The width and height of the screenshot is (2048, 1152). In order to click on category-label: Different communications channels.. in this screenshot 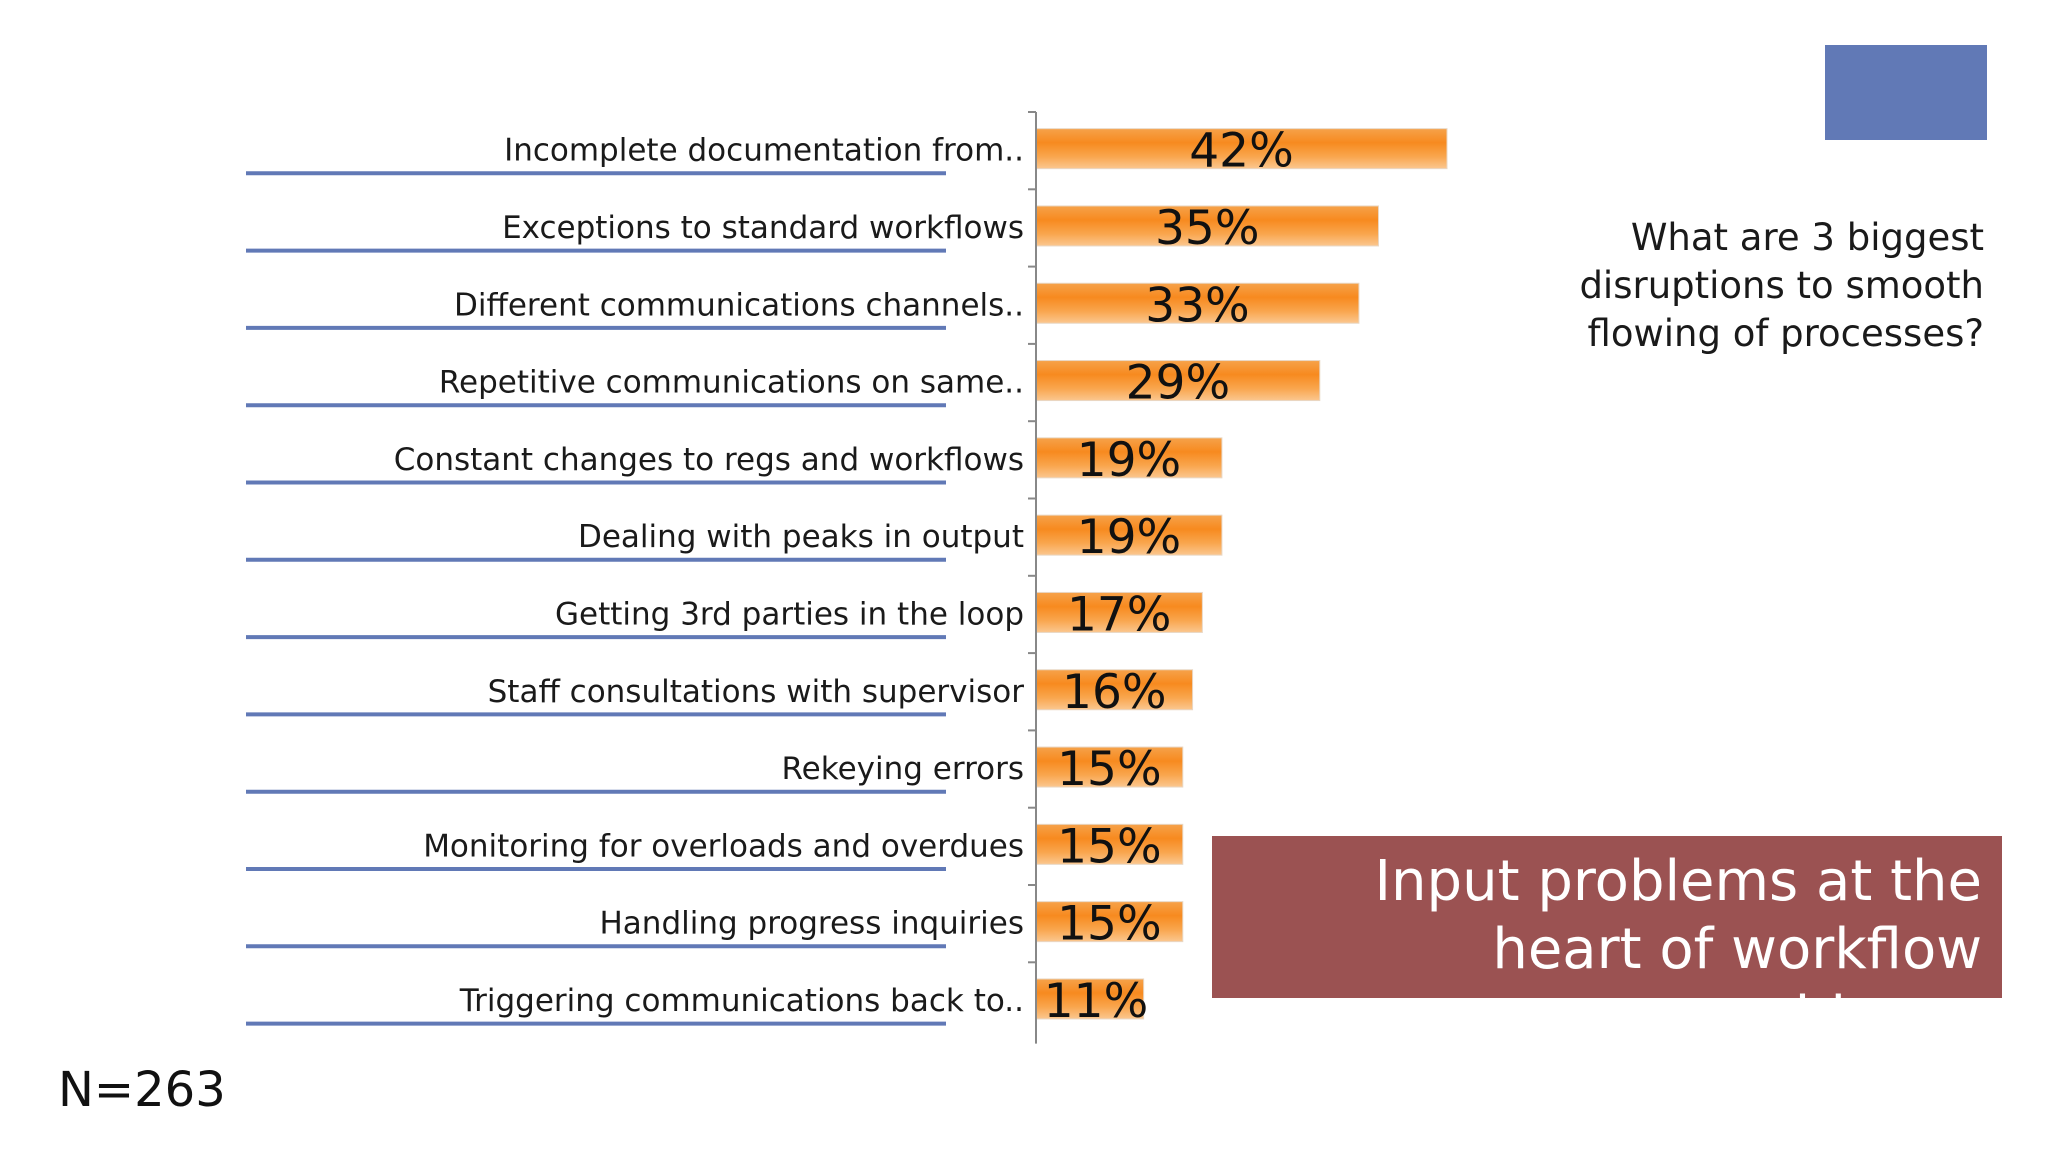, I will do `click(739, 305)`.